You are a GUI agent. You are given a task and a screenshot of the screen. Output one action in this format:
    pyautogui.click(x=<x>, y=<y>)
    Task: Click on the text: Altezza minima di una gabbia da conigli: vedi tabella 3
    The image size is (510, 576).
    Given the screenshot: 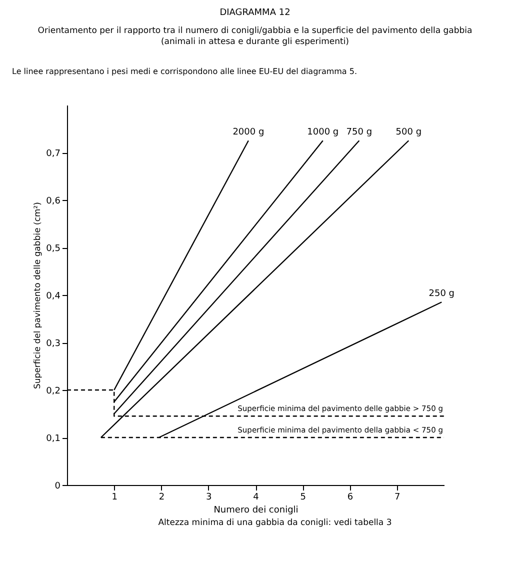 What is the action you would take?
    pyautogui.click(x=275, y=523)
    